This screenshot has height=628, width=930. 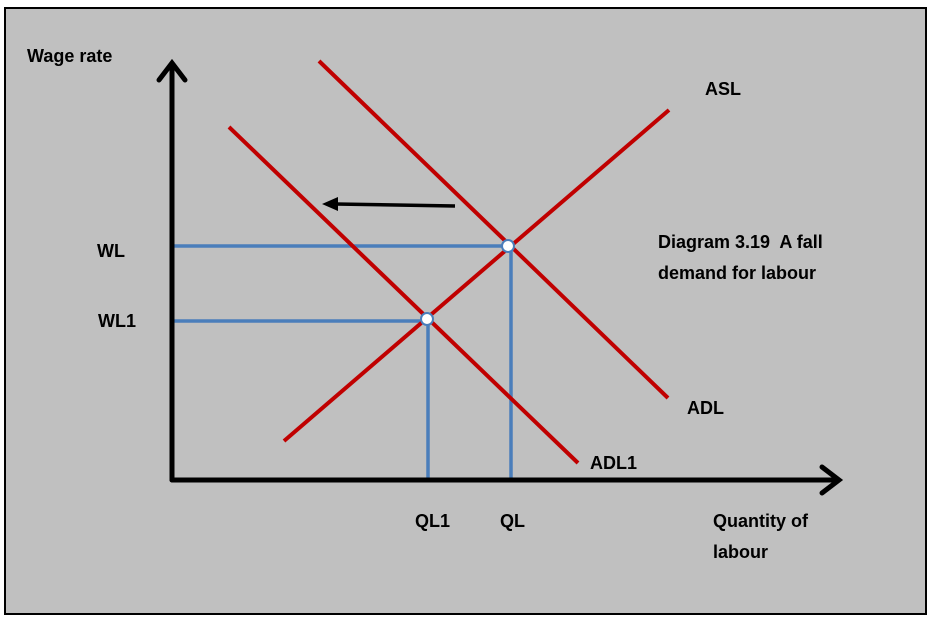 What do you see at coordinates (831, 480) in the screenshot?
I see `x-axis-arrow` at bounding box center [831, 480].